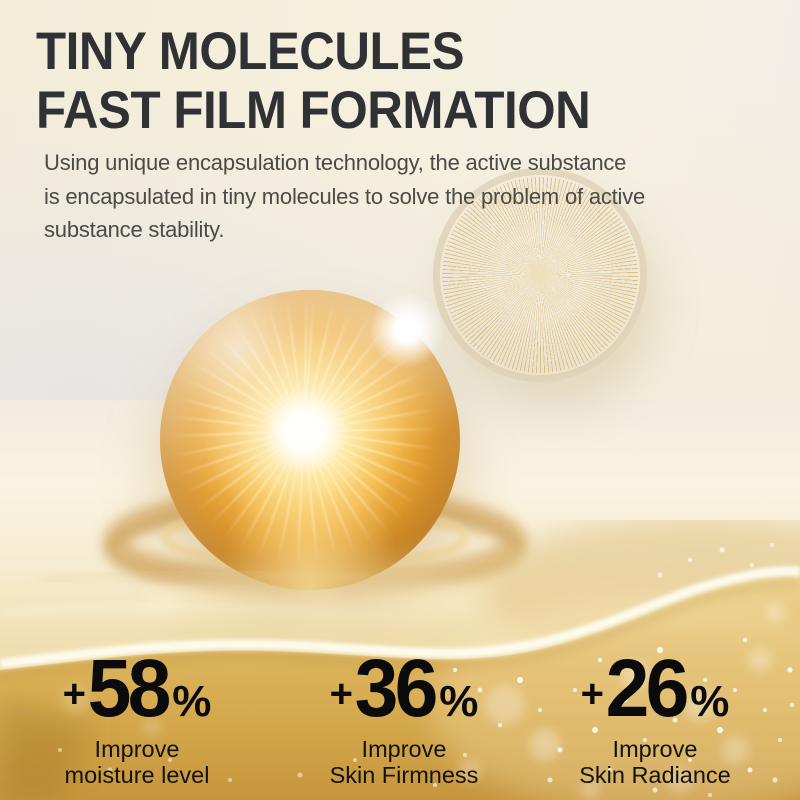 Image resolution: width=800 pixels, height=800 pixels. I want to click on stat-firmness-value: + 36 %, so click(404, 688).